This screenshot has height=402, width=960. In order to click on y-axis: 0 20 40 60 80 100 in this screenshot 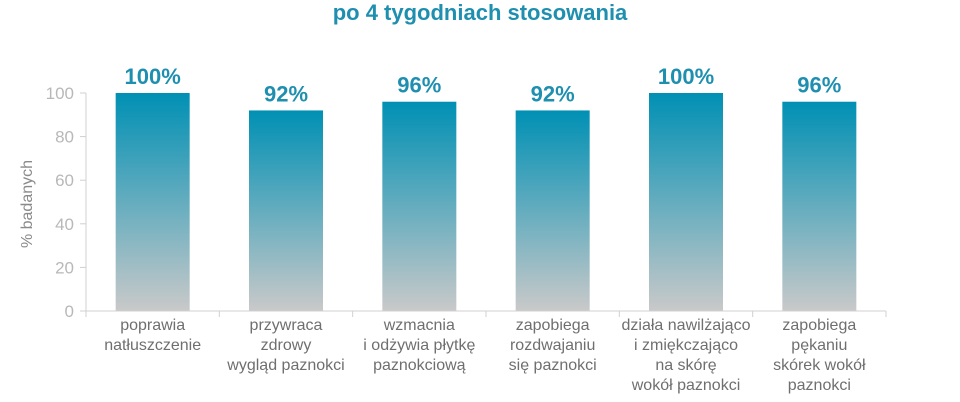, I will do `click(66, 202)`.